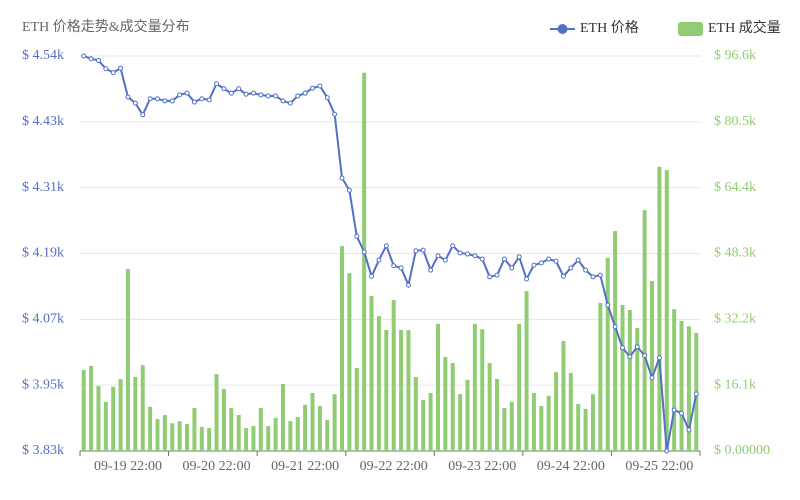  I want to click on y2-tick-label: $ 48.3k, so click(735, 253).